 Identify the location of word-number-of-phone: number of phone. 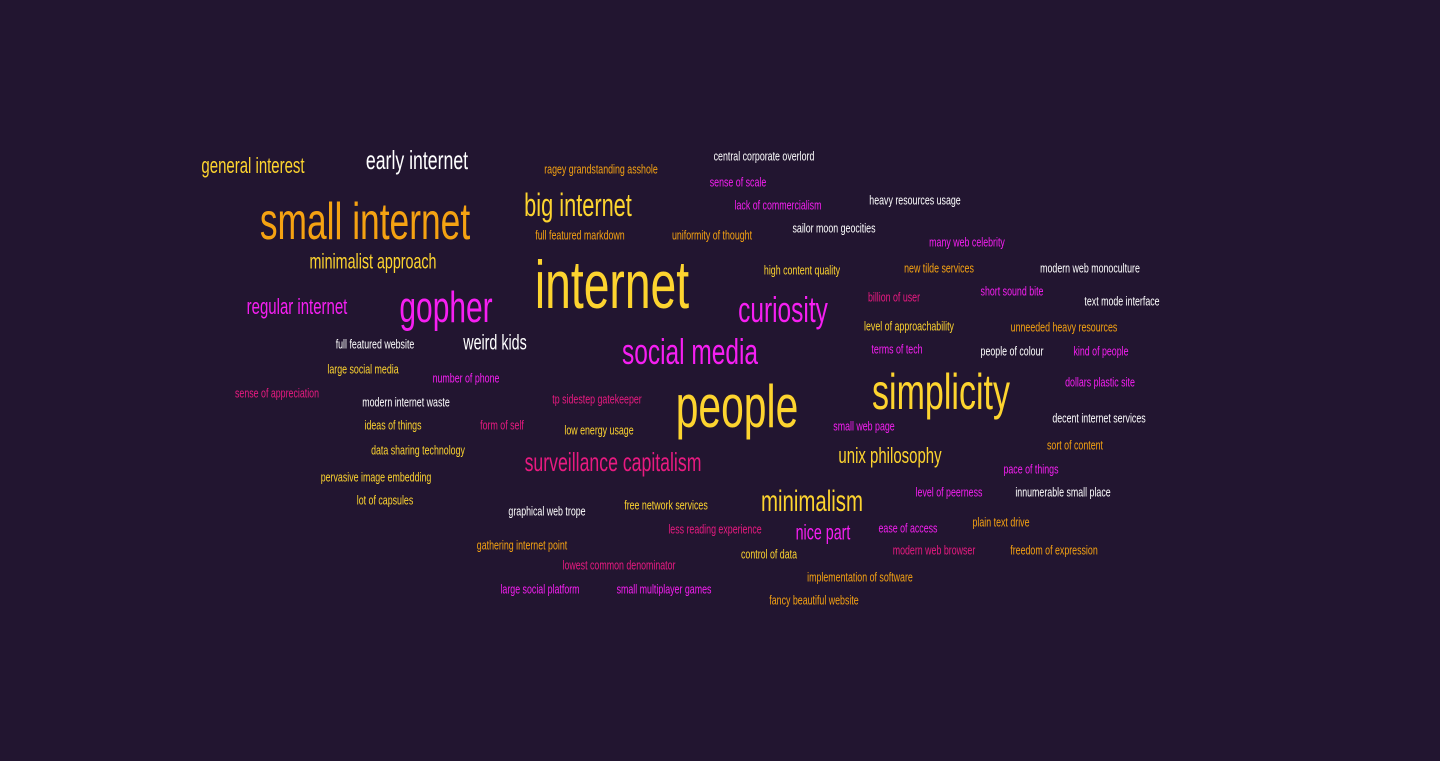
(466, 378).